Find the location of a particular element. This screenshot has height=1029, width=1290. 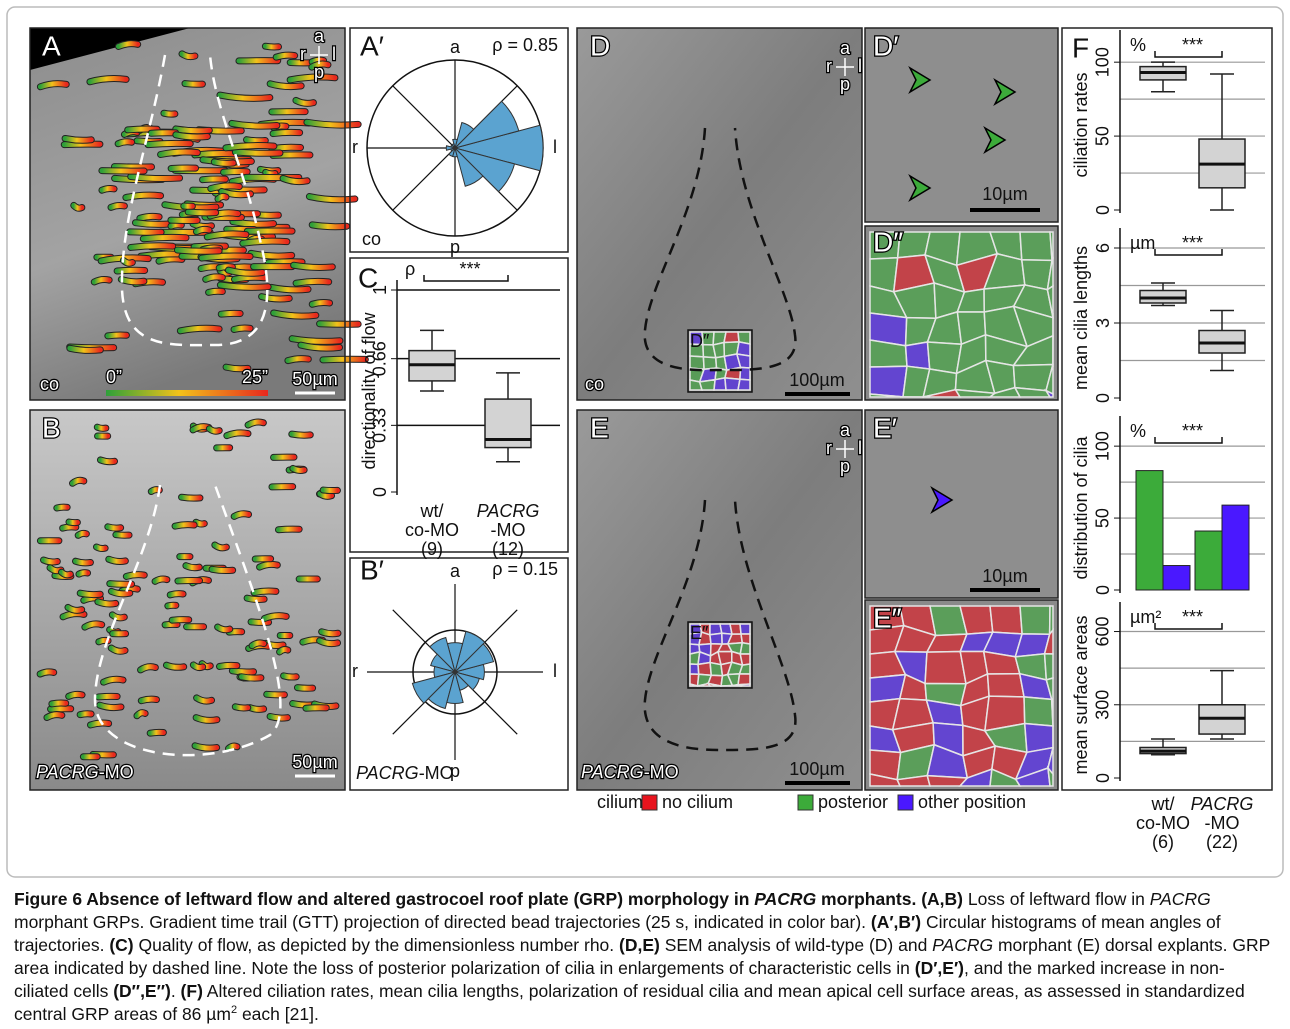

caption-text: (F) is located at coordinates (191, 991).